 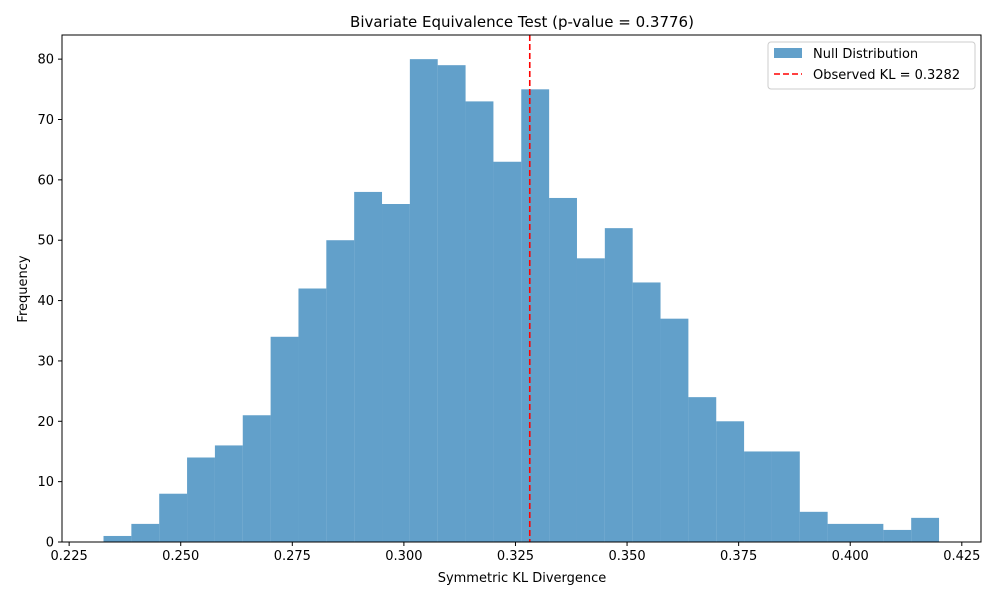 What do you see at coordinates (738, 556) in the screenshot?
I see `x-tick-label: 0.375` at bounding box center [738, 556].